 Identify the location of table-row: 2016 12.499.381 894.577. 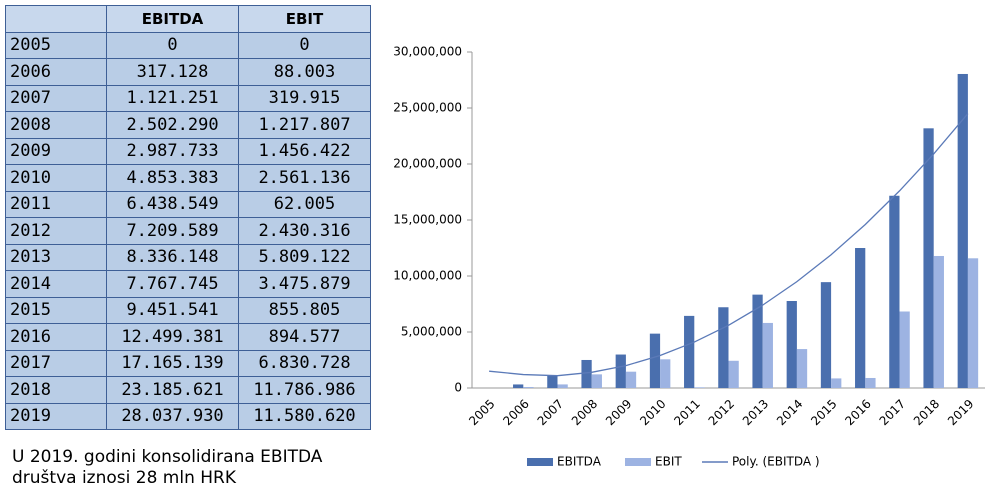
(188, 337).